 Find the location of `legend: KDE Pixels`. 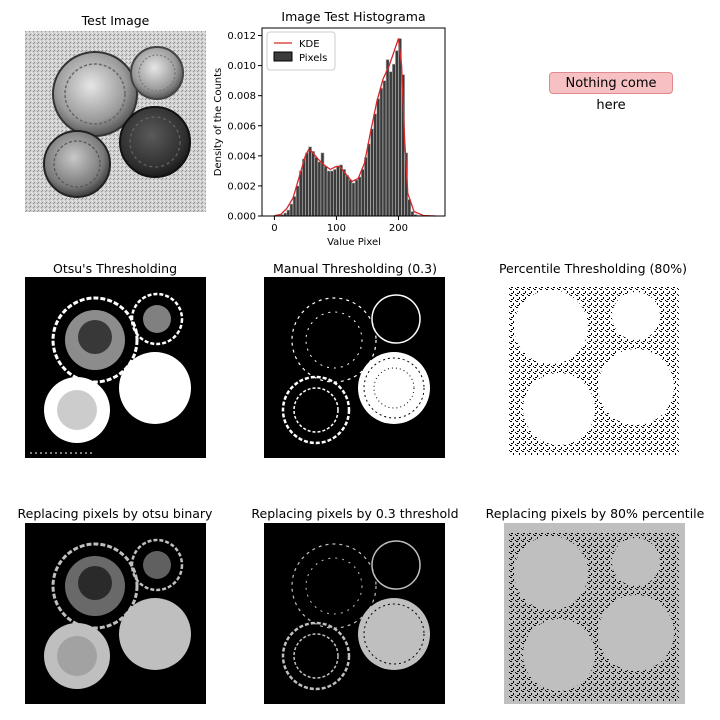

legend: KDE Pixels is located at coordinates (301, 51).